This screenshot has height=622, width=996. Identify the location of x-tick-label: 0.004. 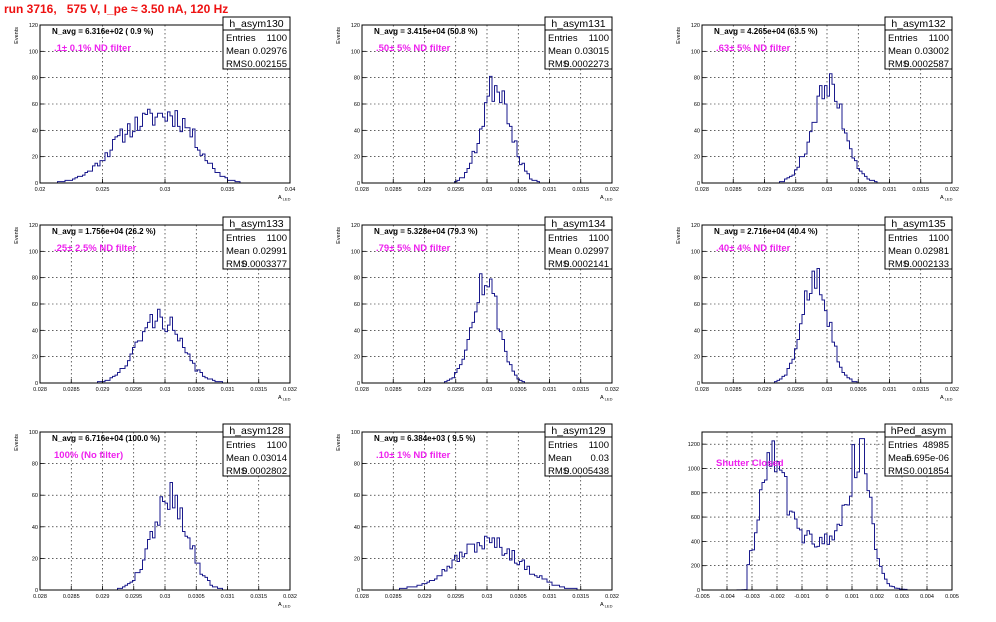
(927, 597).